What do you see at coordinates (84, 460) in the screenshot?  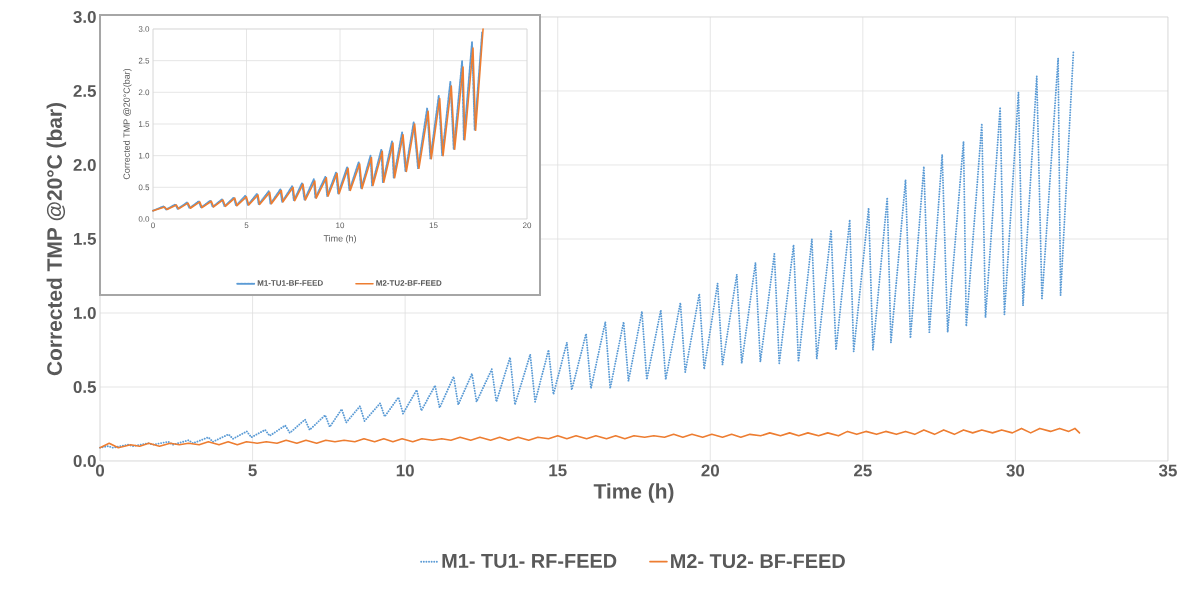 I see `y-tick-label: 0.0` at bounding box center [84, 460].